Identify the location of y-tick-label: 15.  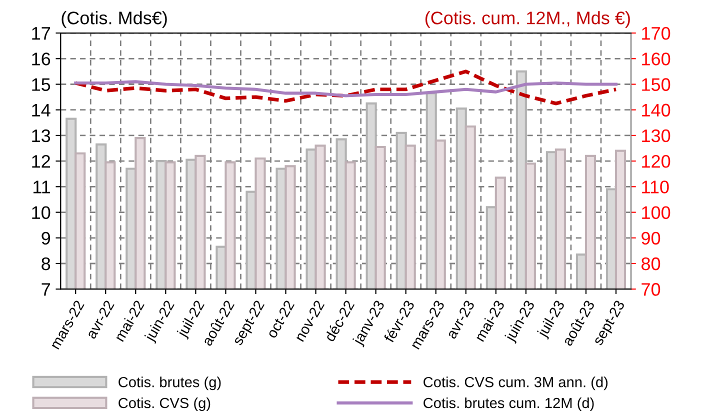
(41, 84).